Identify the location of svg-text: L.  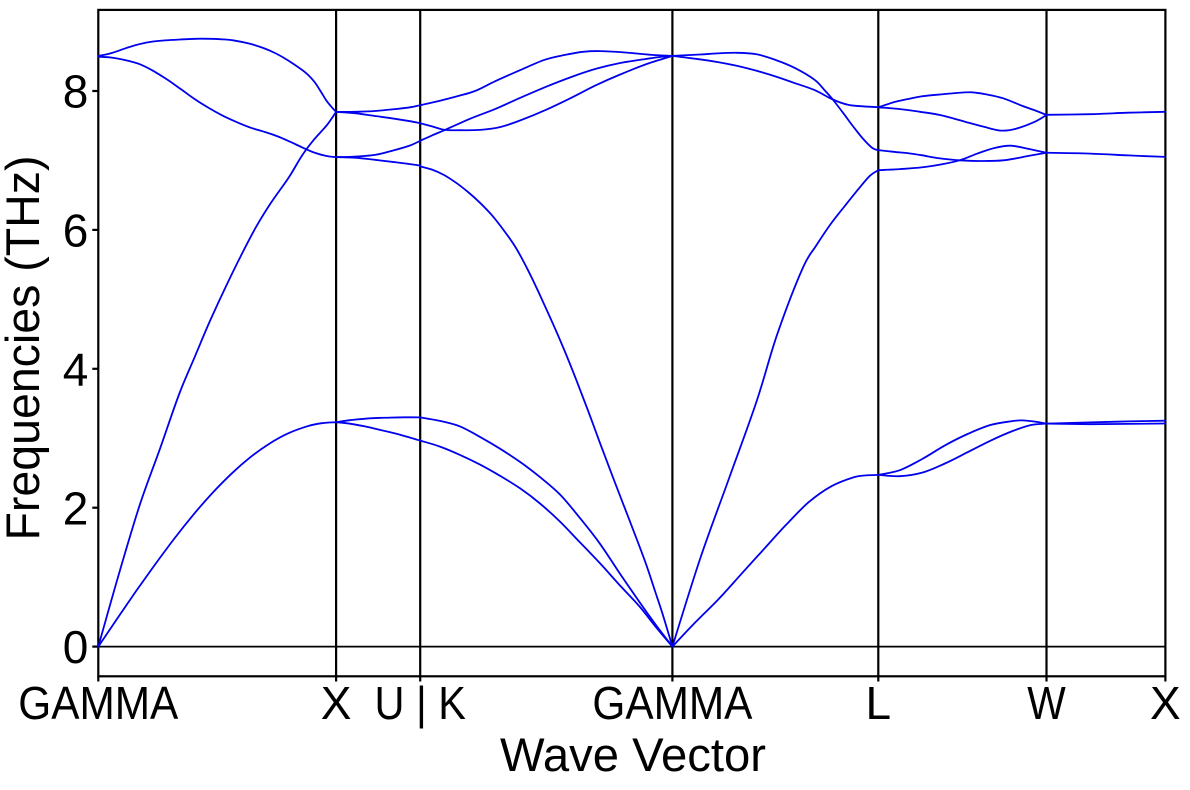
(879, 703).